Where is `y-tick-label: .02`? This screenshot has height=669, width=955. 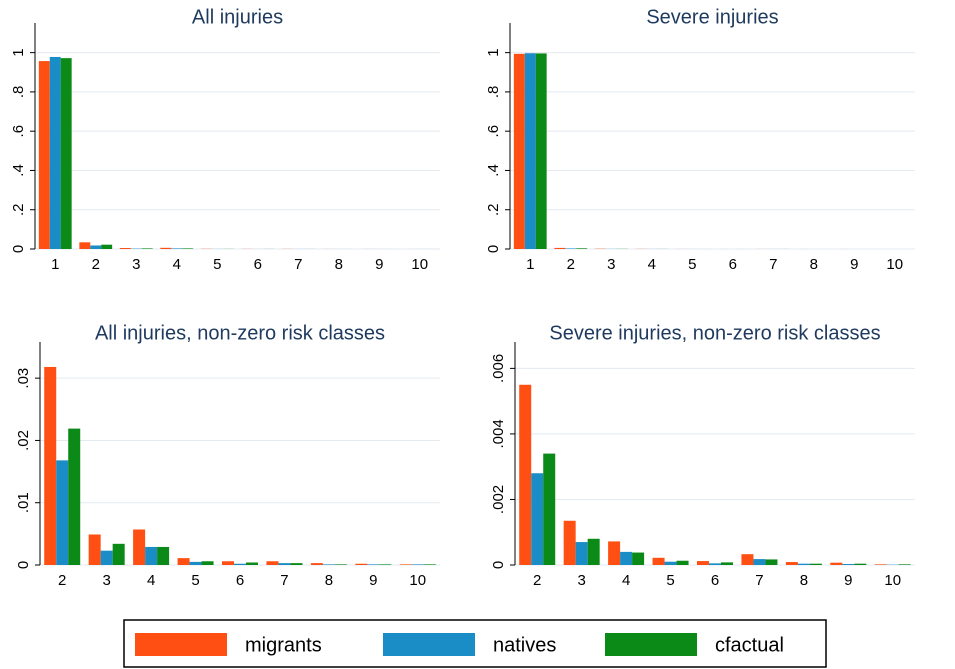
y-tick-label: .02 is located at coordinates (23, 440).